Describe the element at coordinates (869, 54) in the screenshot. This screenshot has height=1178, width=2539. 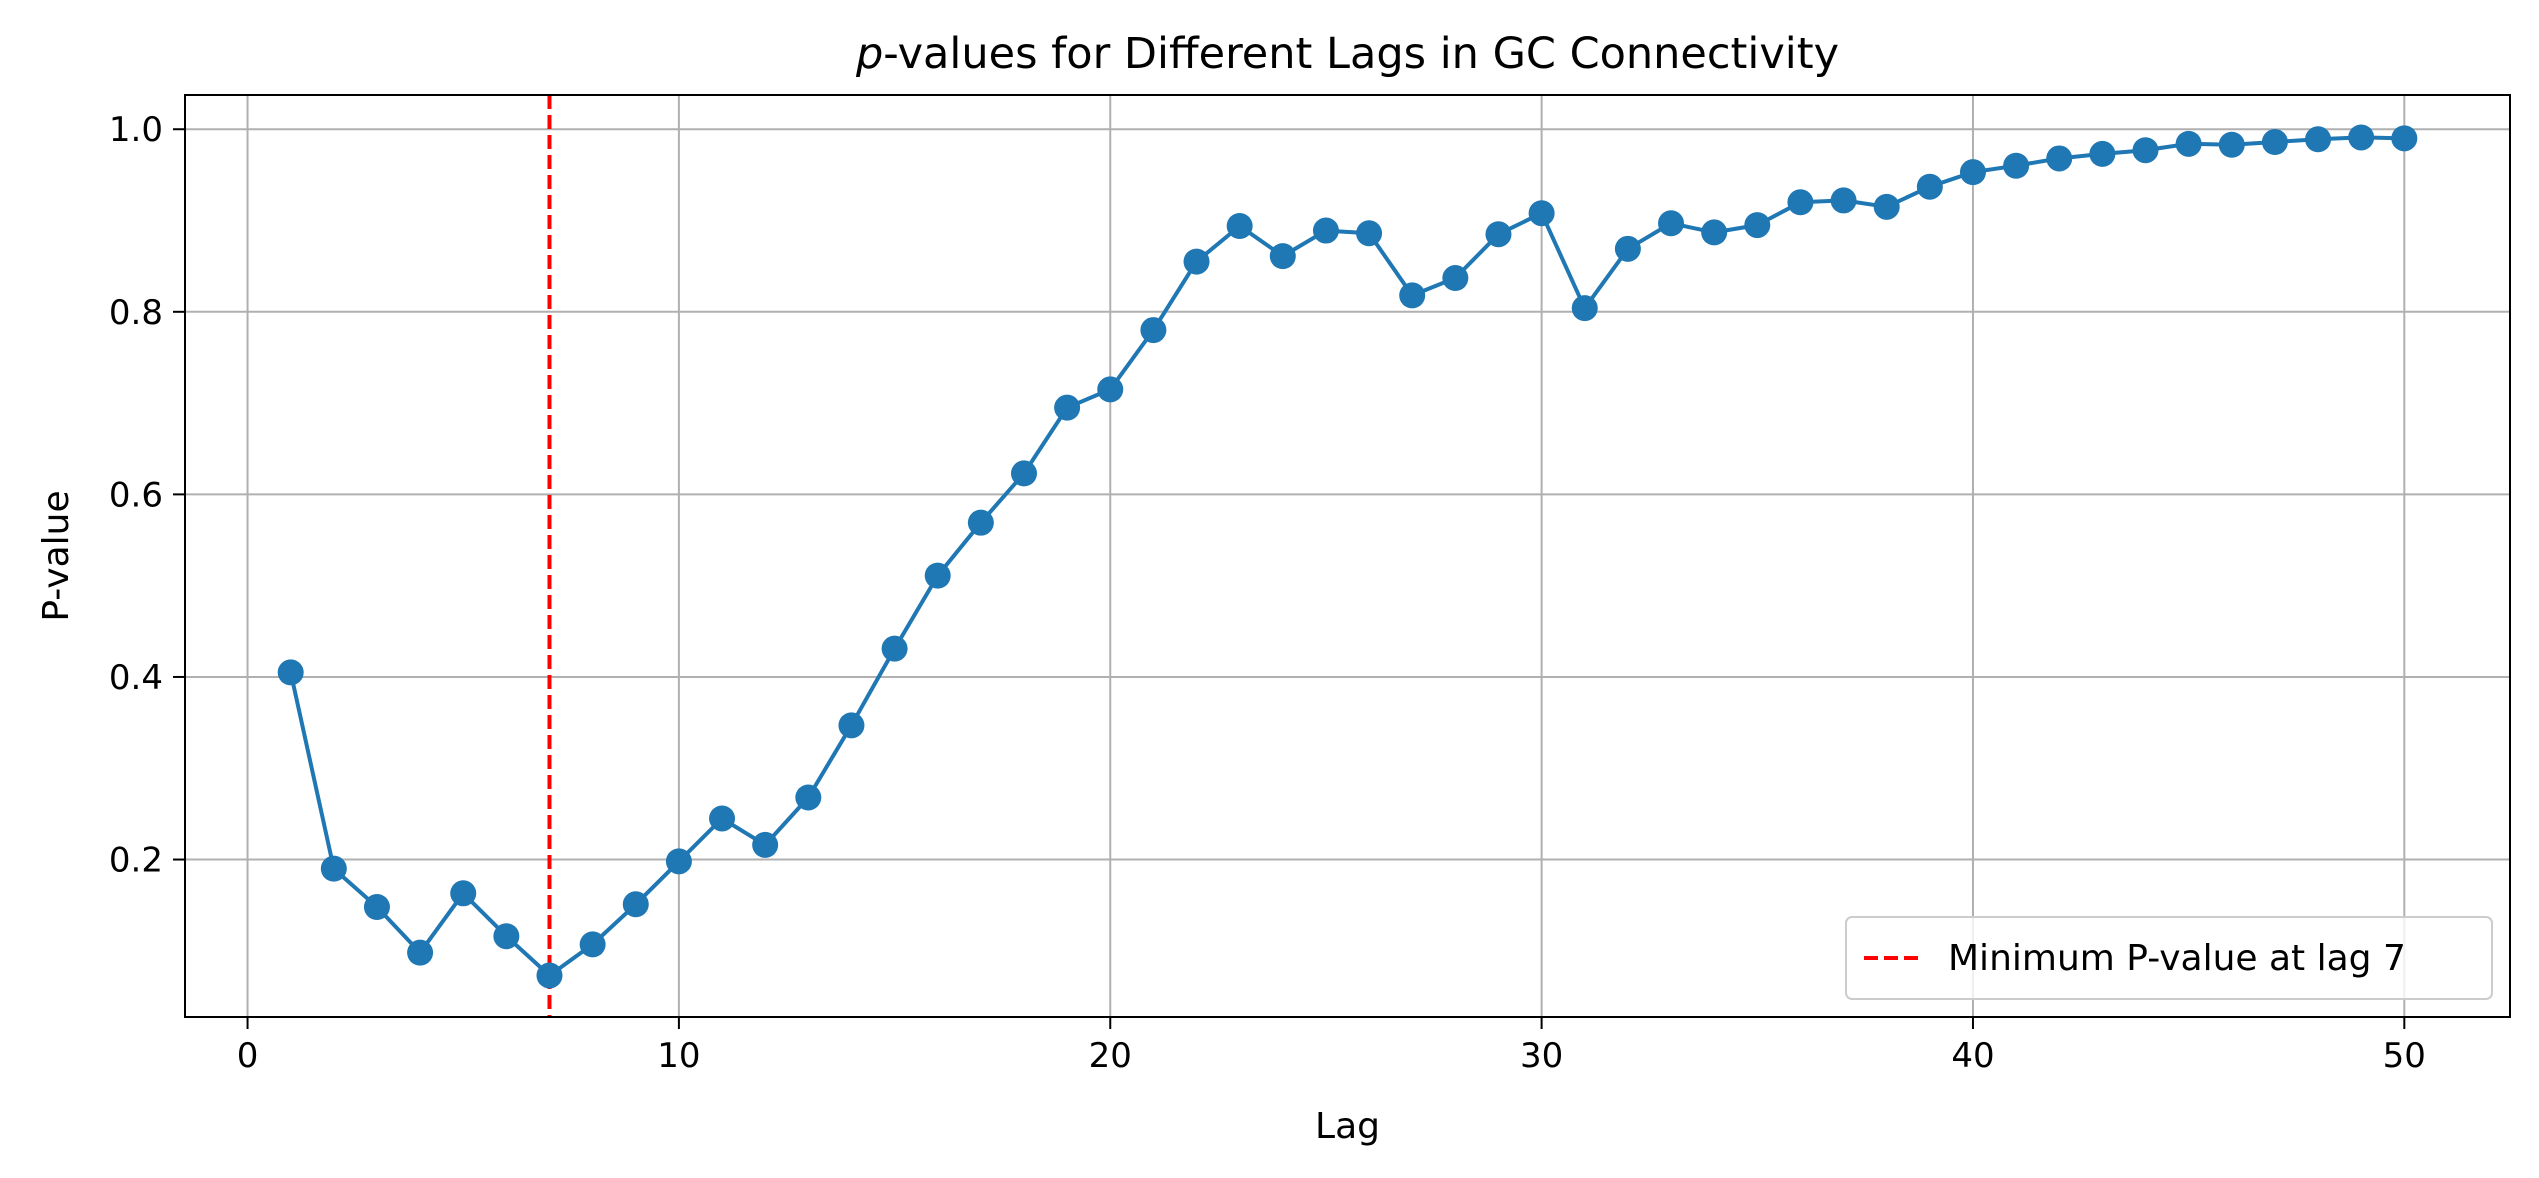
I see `chart-title-italic: p` at that location.